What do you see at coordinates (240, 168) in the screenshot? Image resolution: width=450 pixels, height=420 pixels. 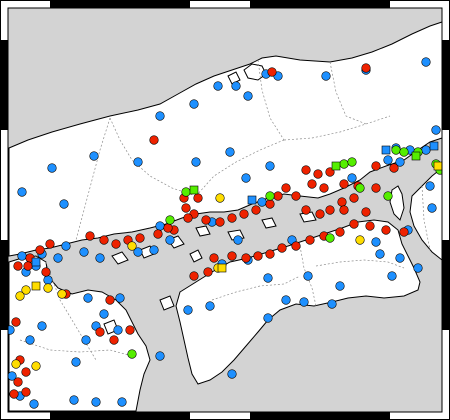 I see `border-hiroshima-okayama` at bounding box center [240, 168].